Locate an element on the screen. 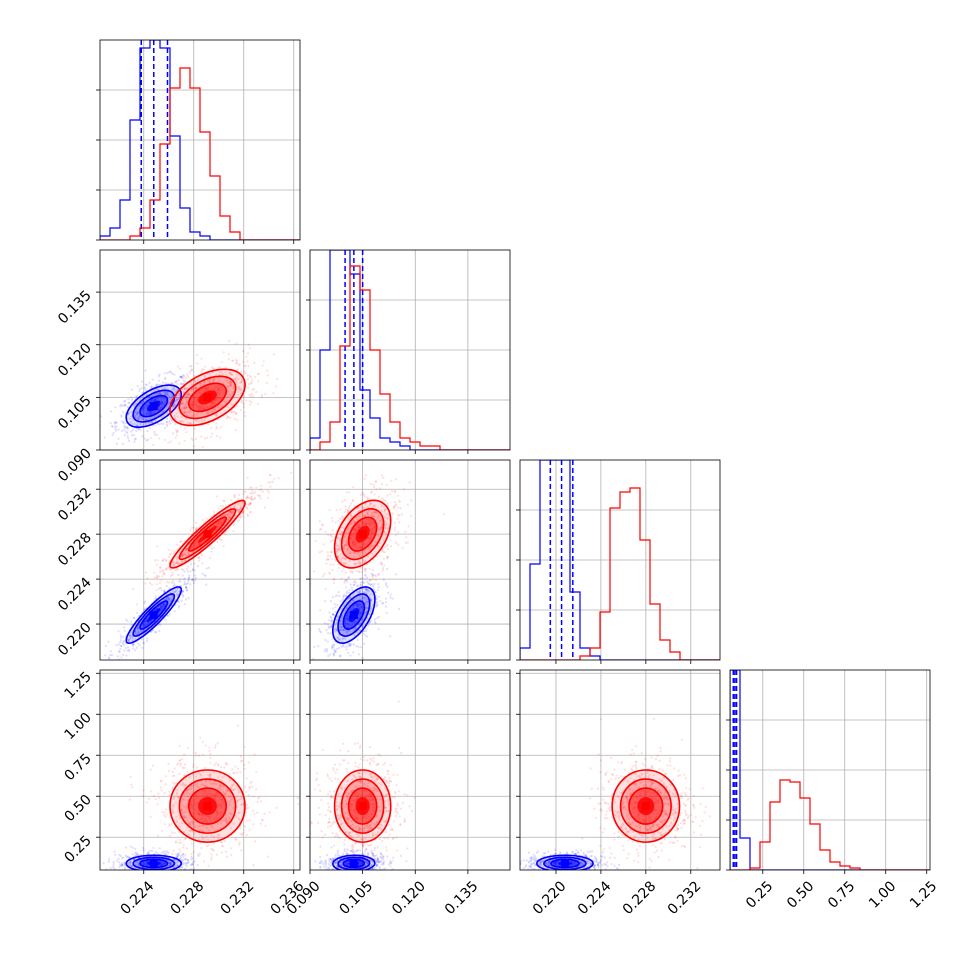  x-tick-label: 0.50 is located at coordinates (800, 894).